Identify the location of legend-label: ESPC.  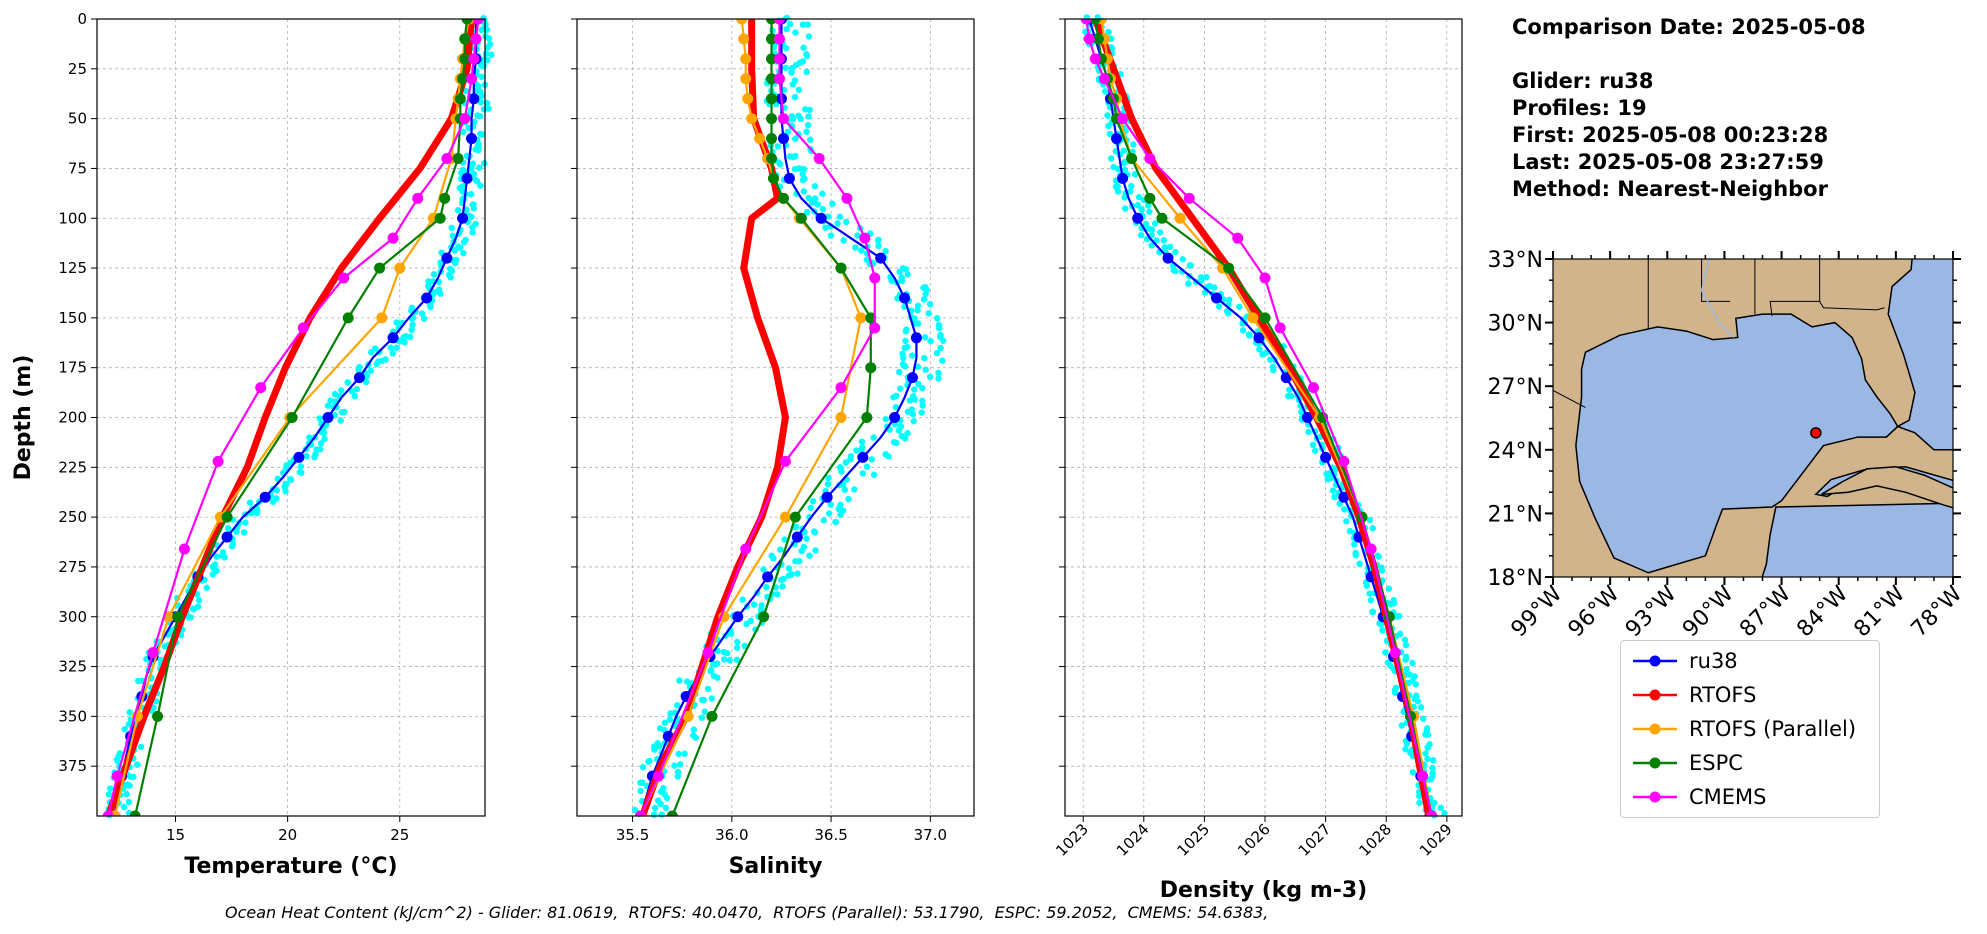
(1716, 763).